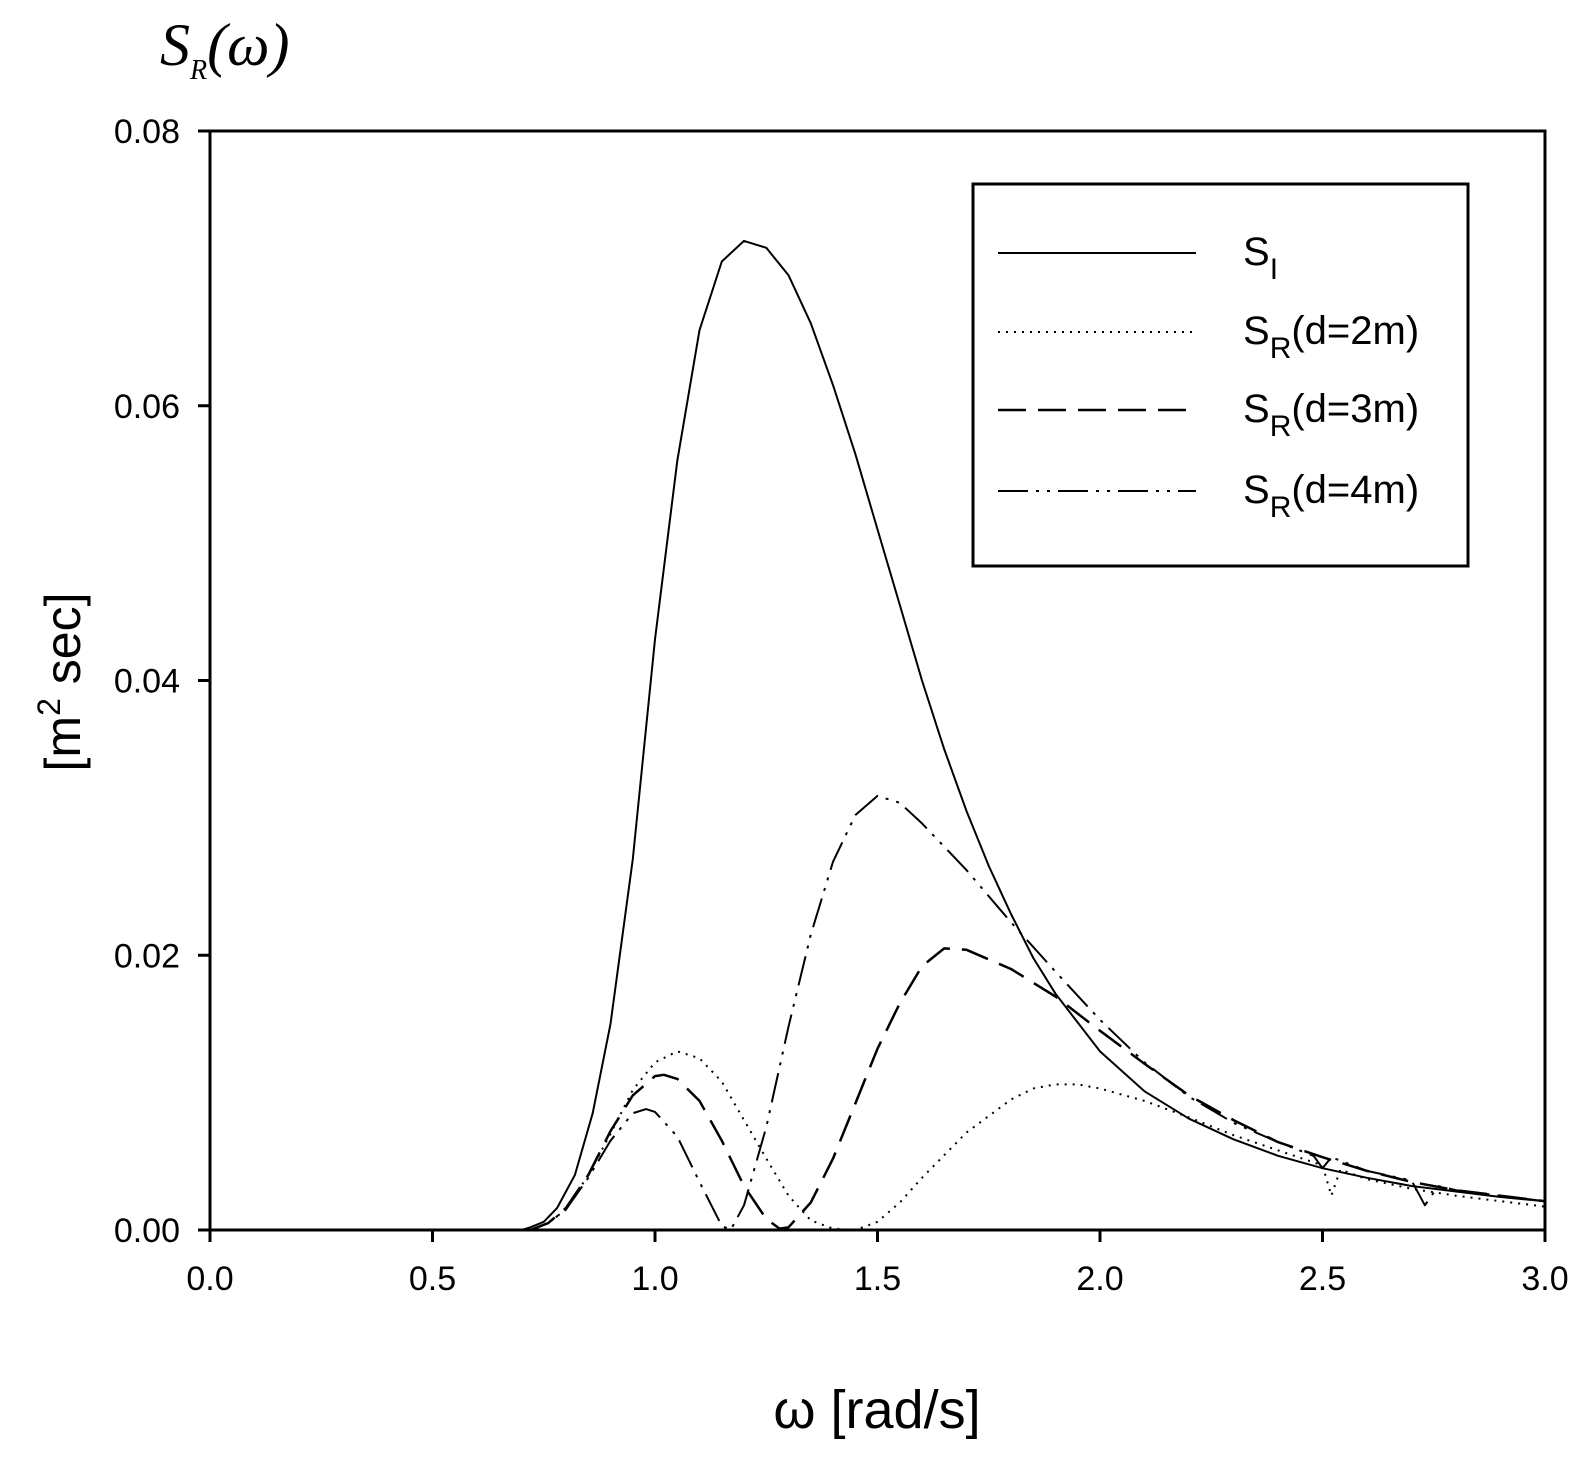  Describe the element at coordinates (198, 70) in the screenshot. I see `chart-title-subscript: R` at that location.